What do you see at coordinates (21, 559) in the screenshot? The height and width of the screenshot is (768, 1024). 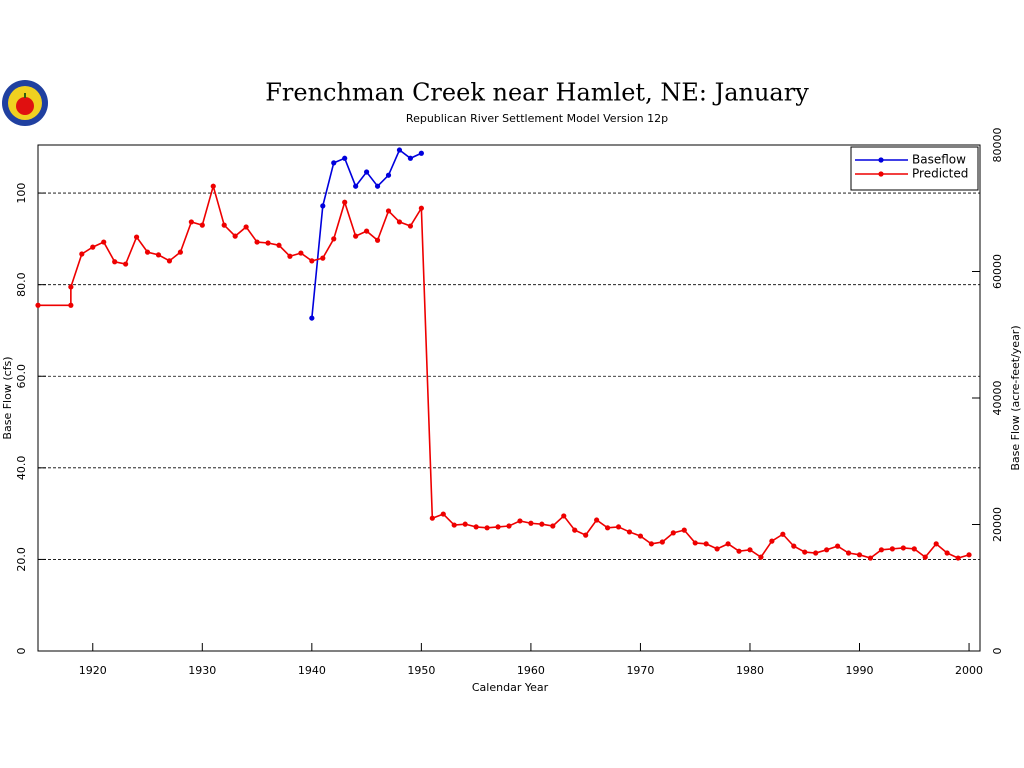 I see `y-tick-label: 20.0` at bounding box center [21, 559].